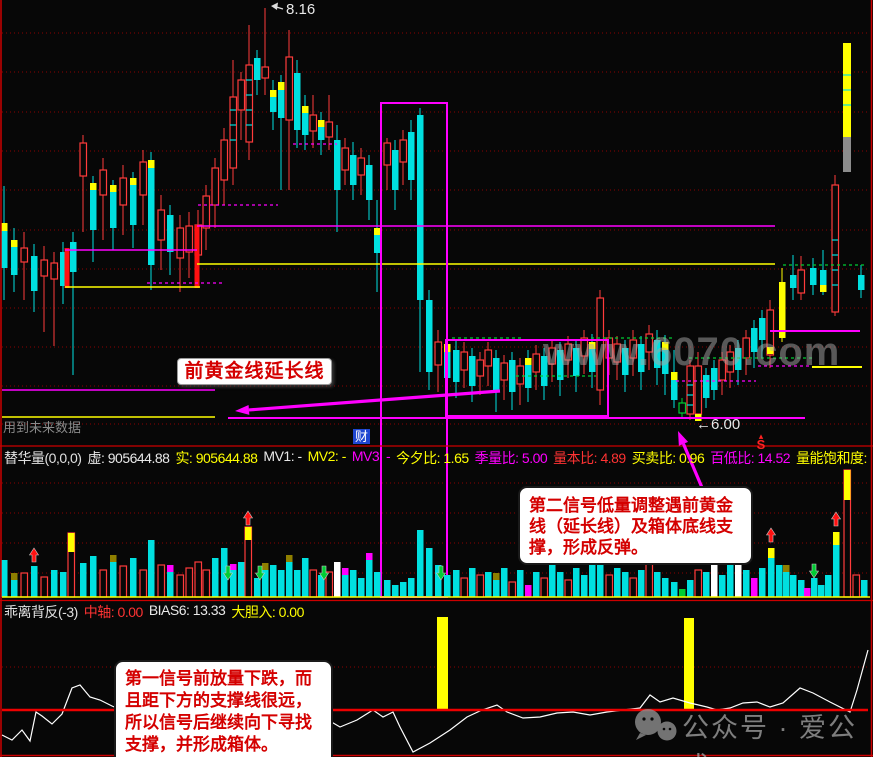  What do you see at coordinates (218, 678) in the screenshot?
I see `annotation-line: 第一信号前放量下跌，而` at bounding box center [218, 678].